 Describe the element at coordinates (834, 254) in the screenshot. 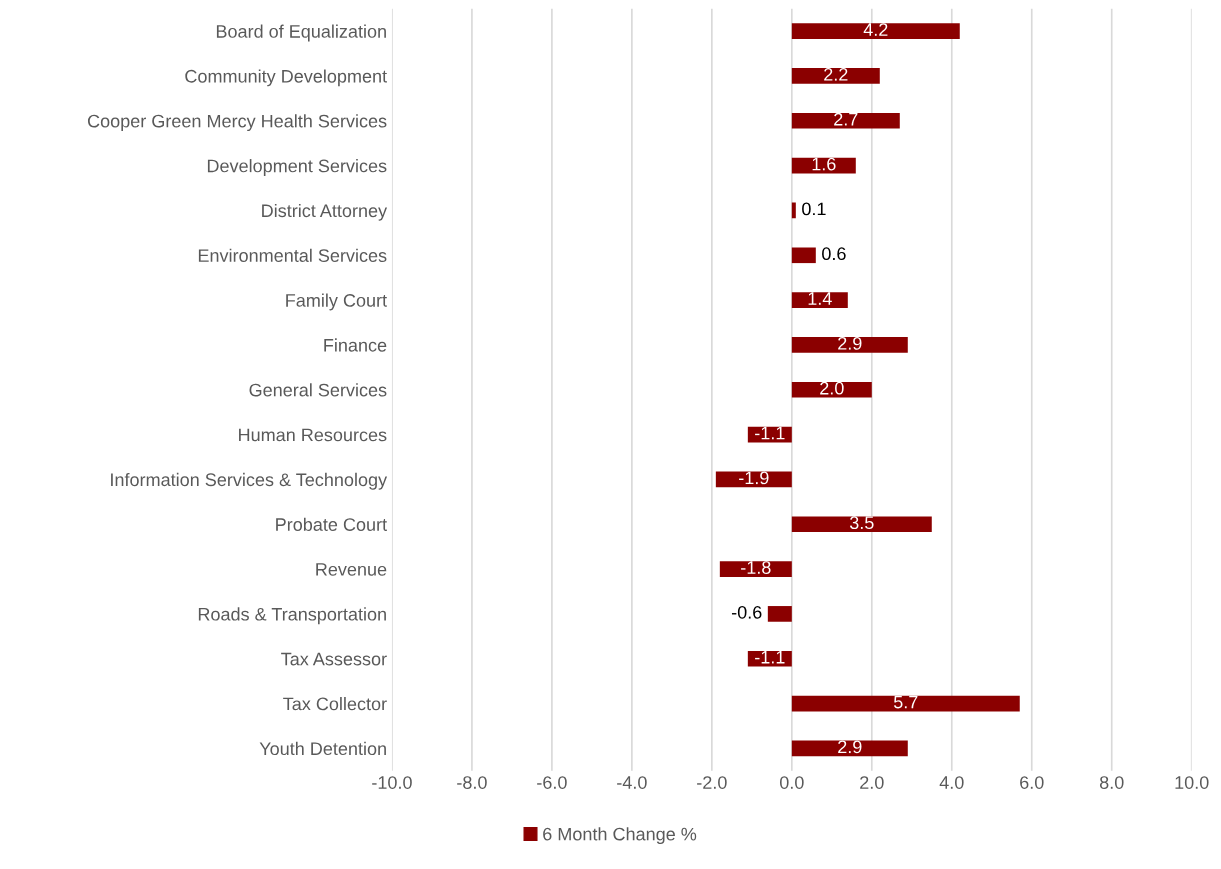

I see `data-label: 0.6` at that location.